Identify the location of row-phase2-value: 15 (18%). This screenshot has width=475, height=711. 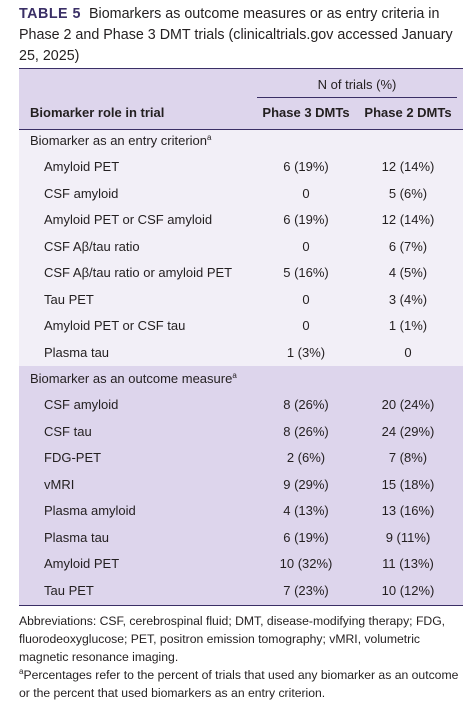
(408, 484).